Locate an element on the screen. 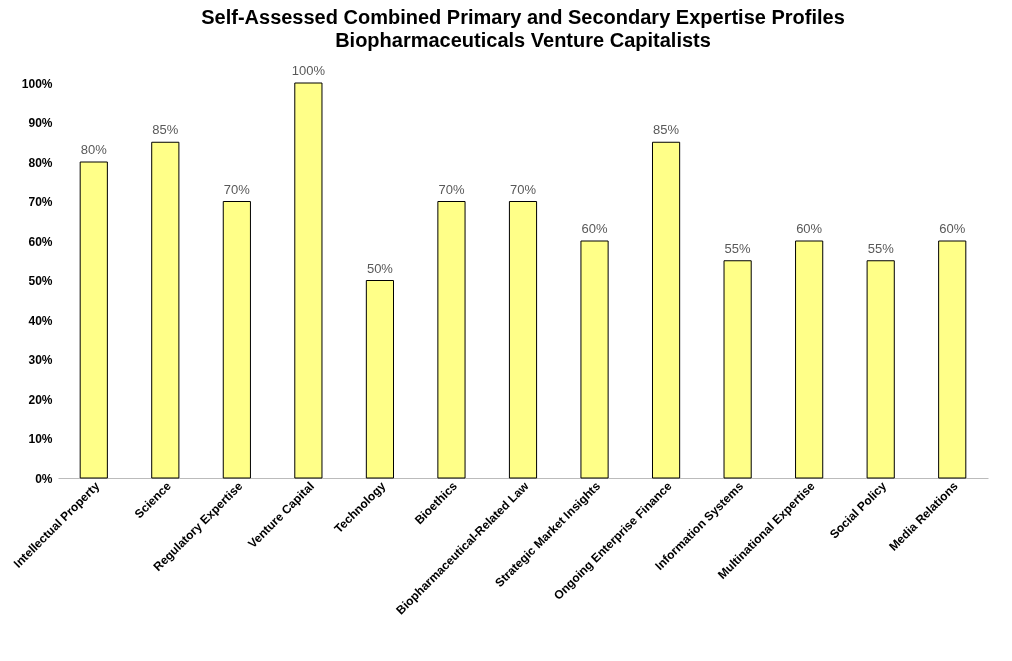 The image size is (1012, 661). chart-title: Self-Assessed Combined Primary and Secondary Expertise Profiles is located at coordinates (523, 17).